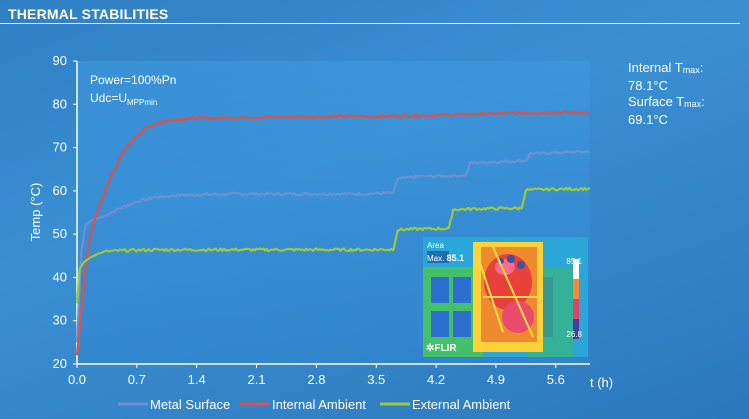 This screenshot has height=419, width=749. I want to click on internal-tmax-value: 78.1°C, so click(648, 85).